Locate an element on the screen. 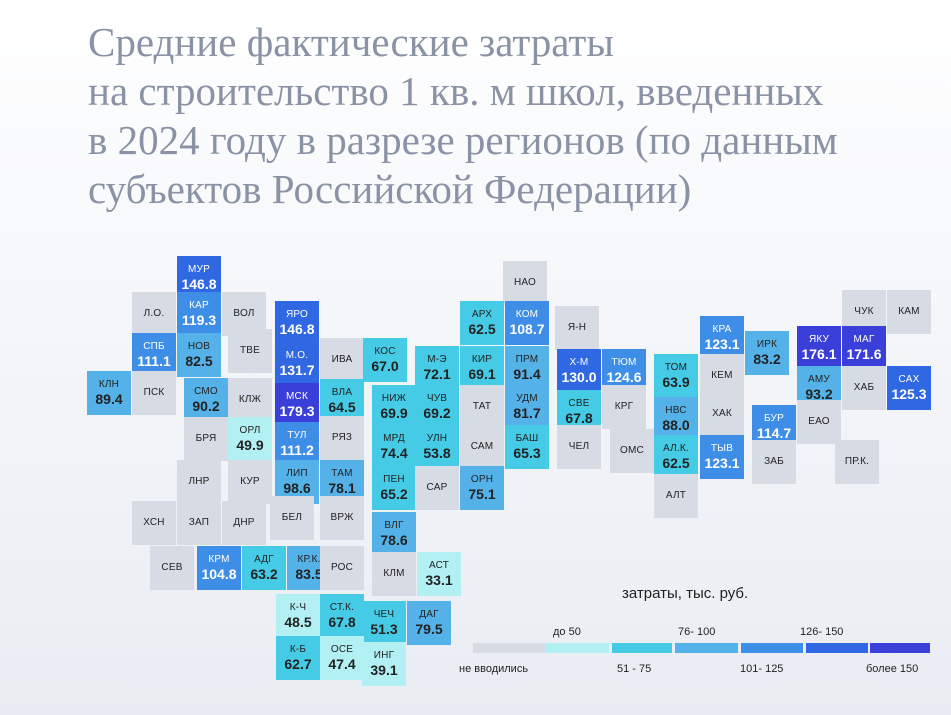 Image resolution: width=951 pixels, height=715 pixels. region-code: ИРК is located at coordinates (767, 344).